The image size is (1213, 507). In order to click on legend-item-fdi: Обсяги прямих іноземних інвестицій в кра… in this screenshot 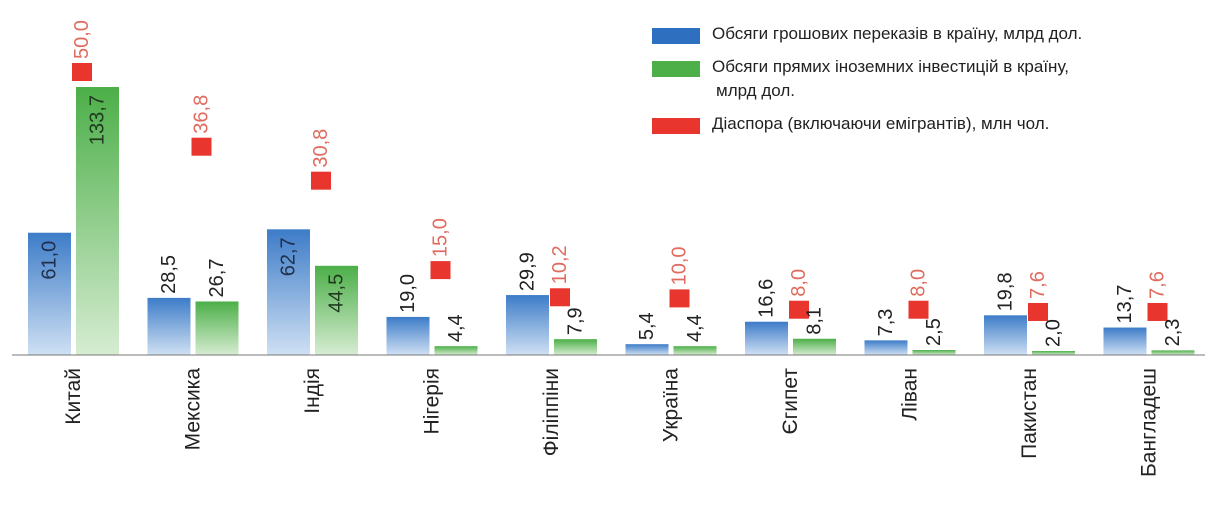, I will do `click(924, 79)`.